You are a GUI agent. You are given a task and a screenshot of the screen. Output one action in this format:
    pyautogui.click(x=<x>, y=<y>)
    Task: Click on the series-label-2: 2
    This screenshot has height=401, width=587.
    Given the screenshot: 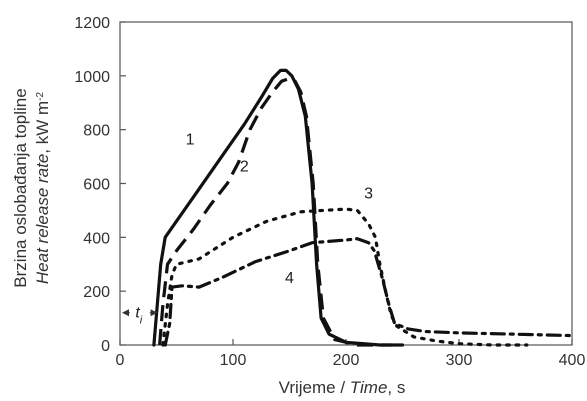 What is the action you would take?
    pyautogui.click(x=244, y=166)
    